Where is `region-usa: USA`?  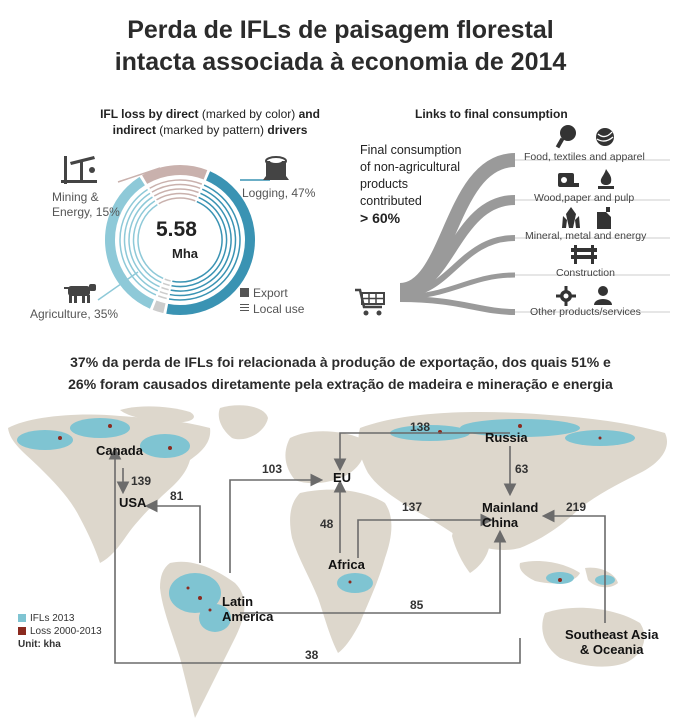 region-usa: USA is located at coordinates (133, 502).